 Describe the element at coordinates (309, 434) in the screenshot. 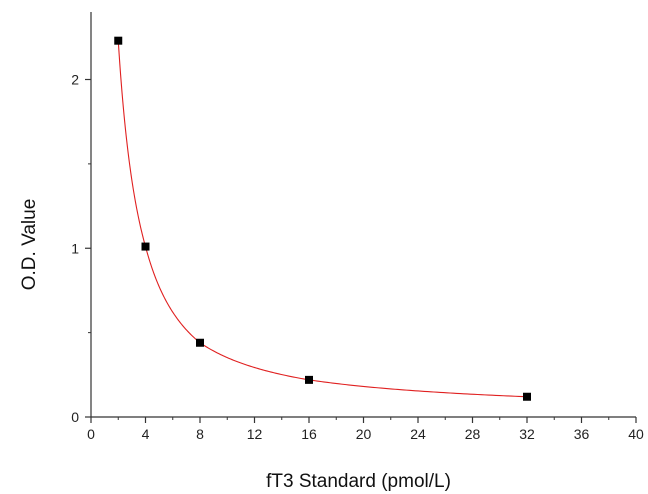

I see `x-tick-label: 16` at that location.